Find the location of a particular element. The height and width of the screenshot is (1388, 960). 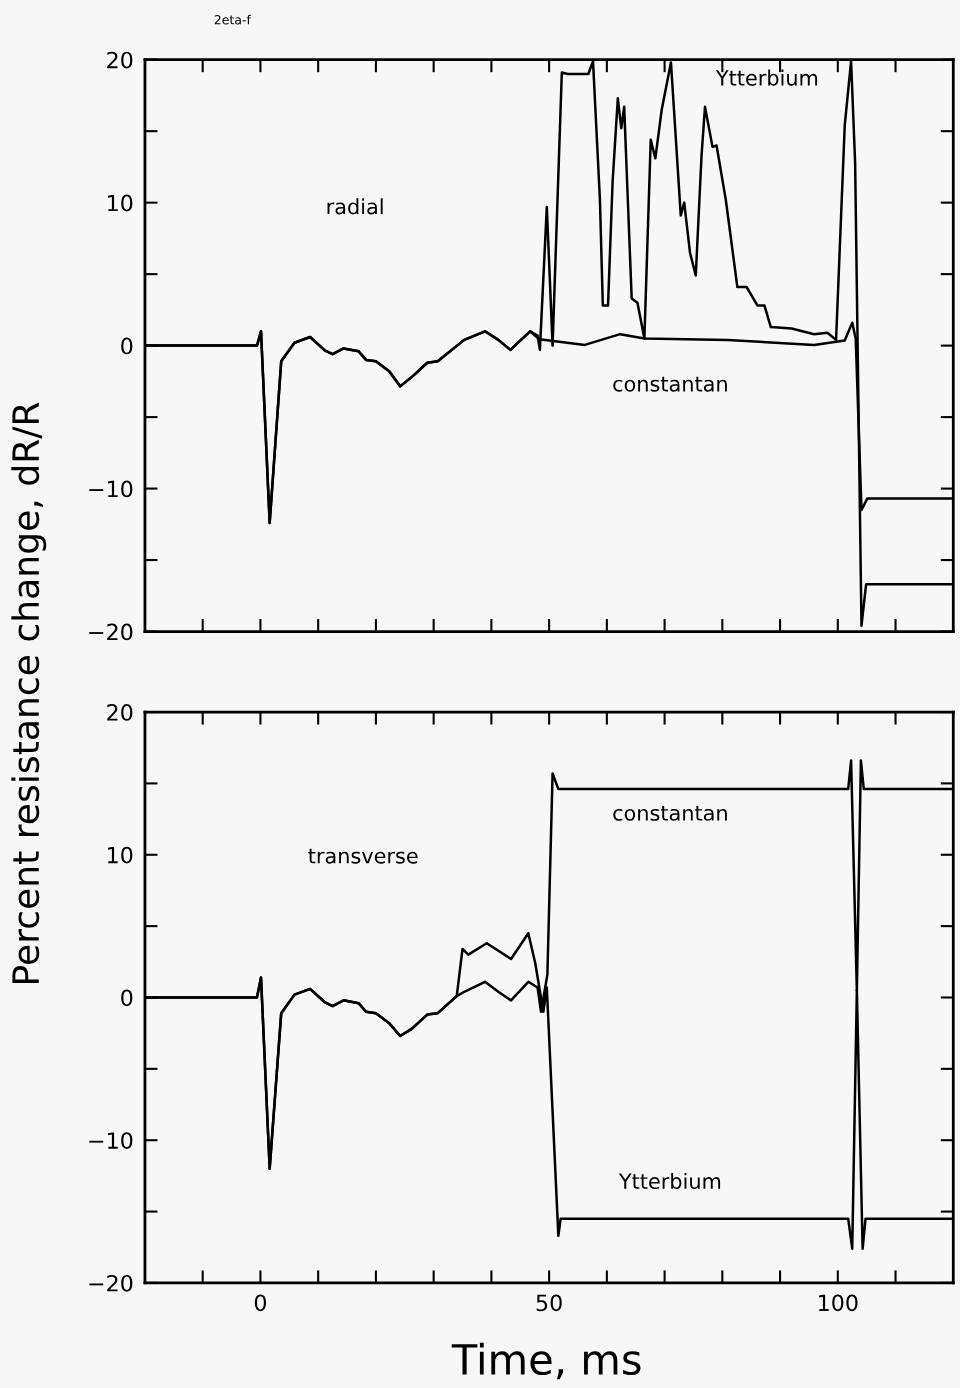

x-tick-label: 100 is located at coordinates (838, 1303).